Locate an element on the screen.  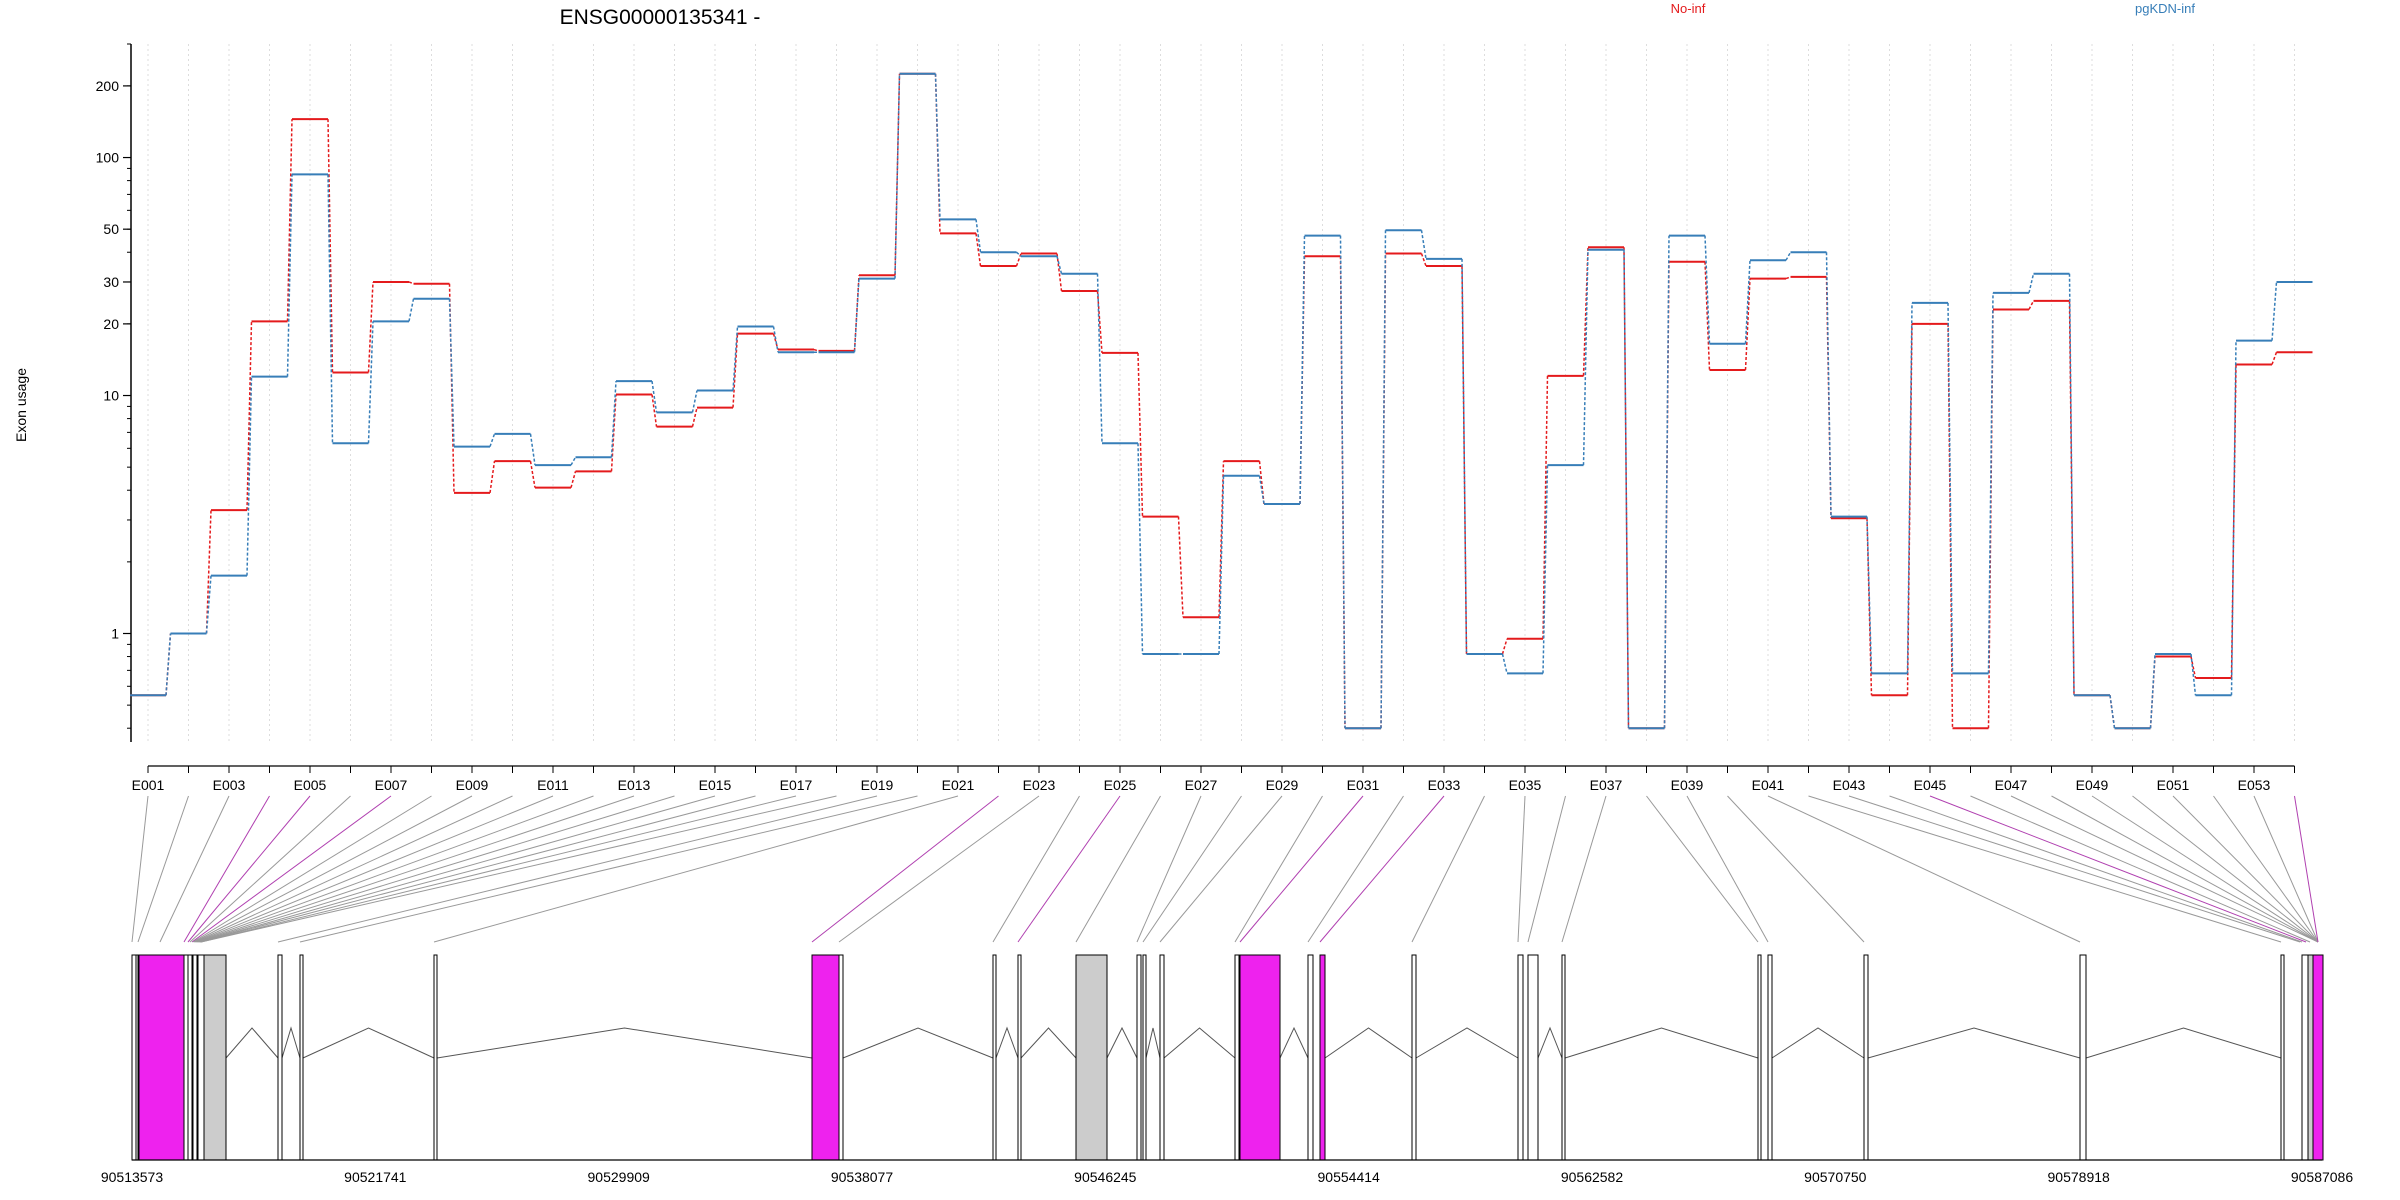
y-tick-label: 50 is located at coordinates (111, 229).